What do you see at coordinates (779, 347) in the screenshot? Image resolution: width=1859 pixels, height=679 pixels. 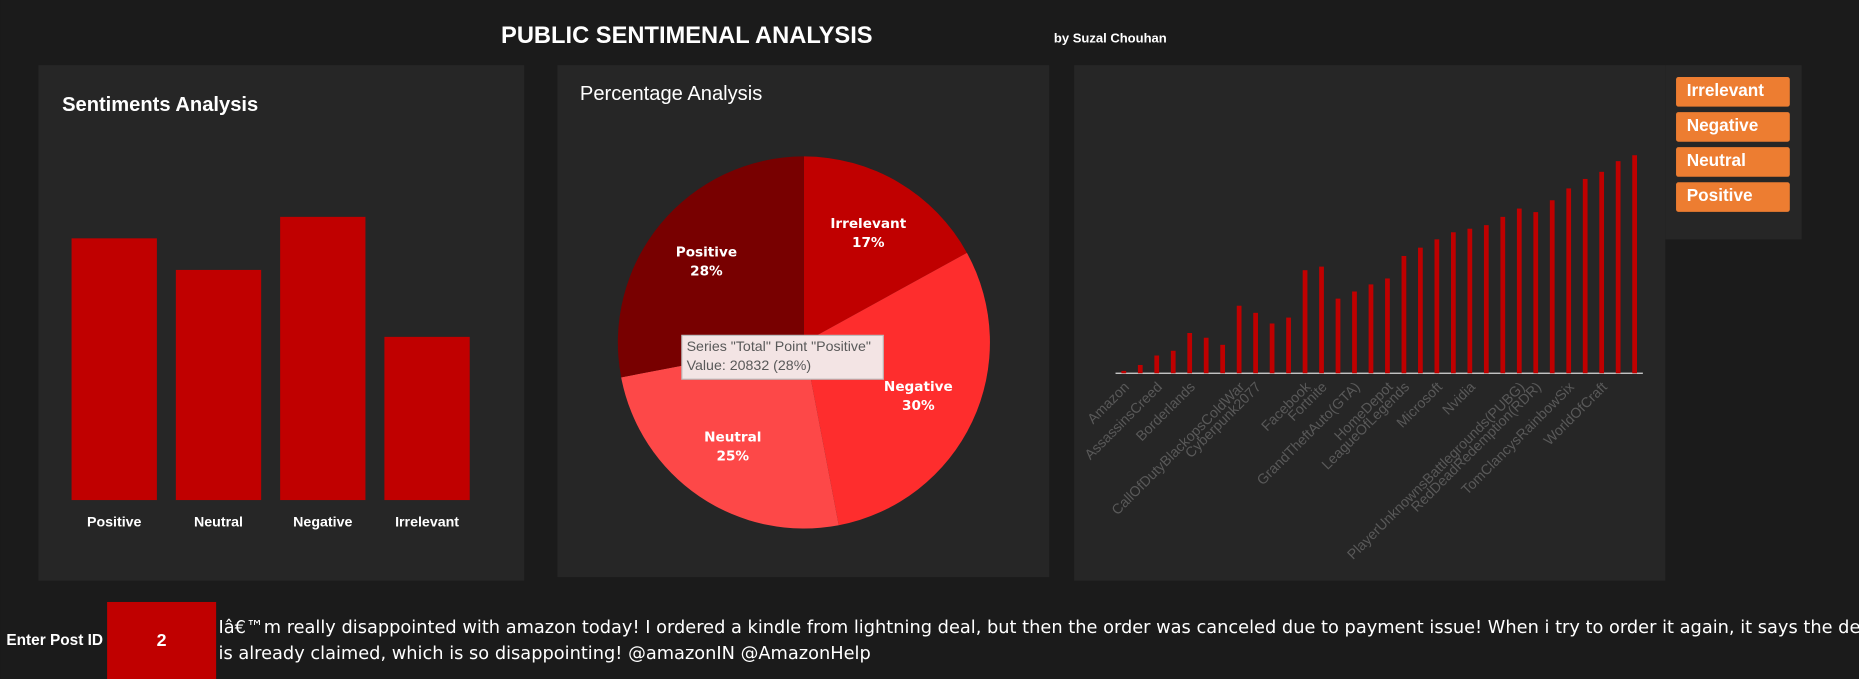 I see `tooltip-line: Series "Total" Point "Positive"` at bounding box center [779, 347].